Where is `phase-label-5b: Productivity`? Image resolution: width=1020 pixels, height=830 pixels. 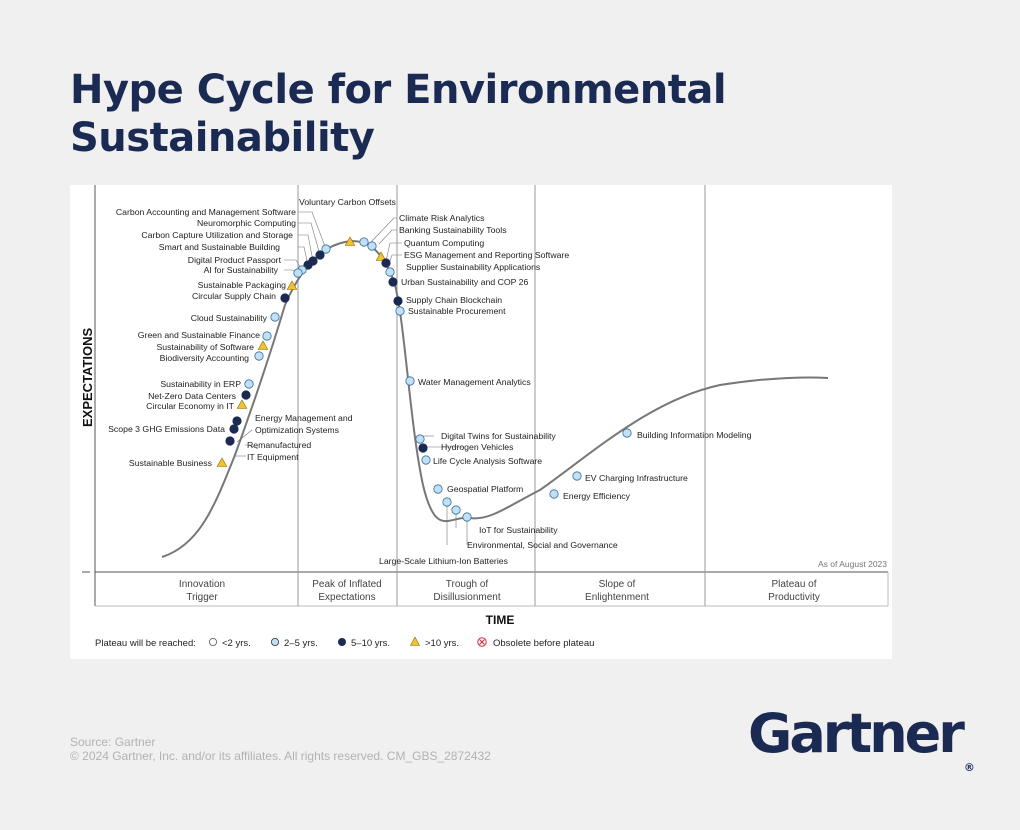
phase-label-5b: Productivity is located at coordinates (794, 597).